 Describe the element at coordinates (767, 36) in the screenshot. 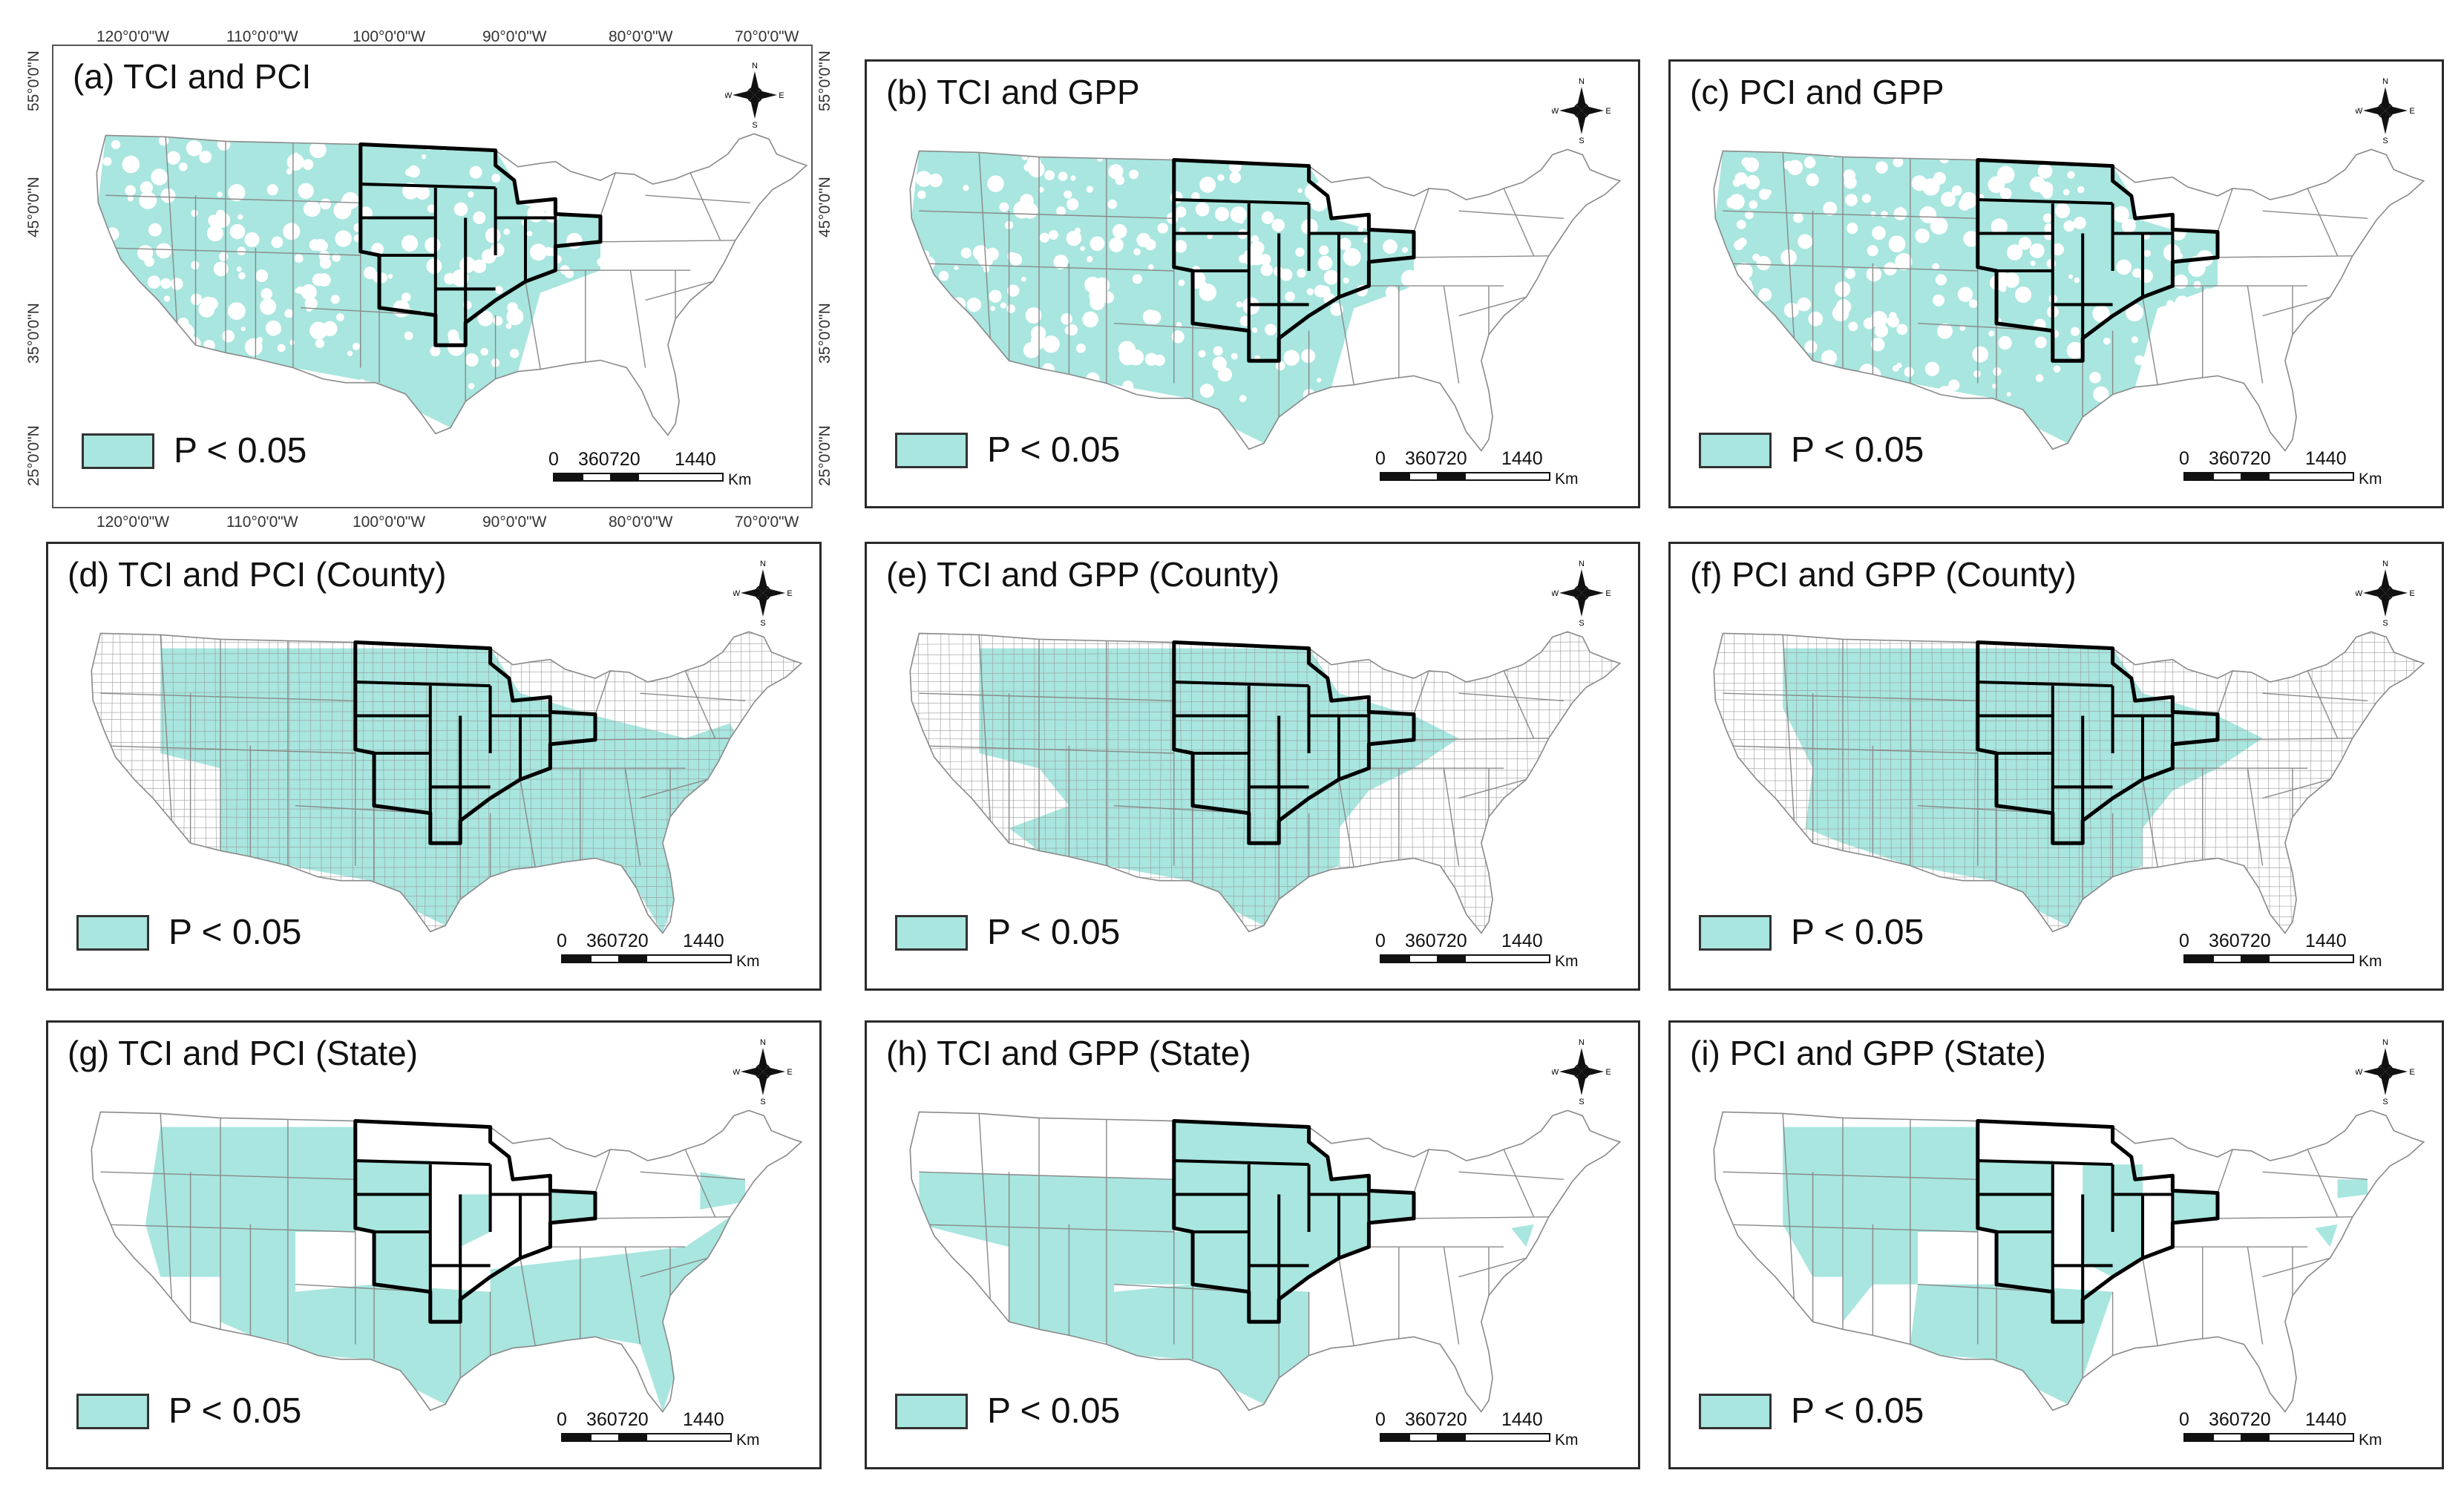

I see `axis-top-label: 70°0'0"W` at that location.